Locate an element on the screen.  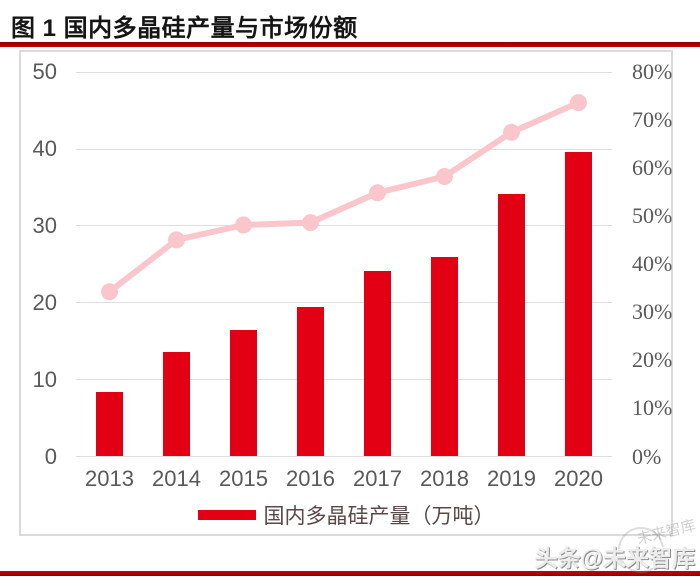
left-axis-tick-label: 10 is located at coordinates (44, 379).